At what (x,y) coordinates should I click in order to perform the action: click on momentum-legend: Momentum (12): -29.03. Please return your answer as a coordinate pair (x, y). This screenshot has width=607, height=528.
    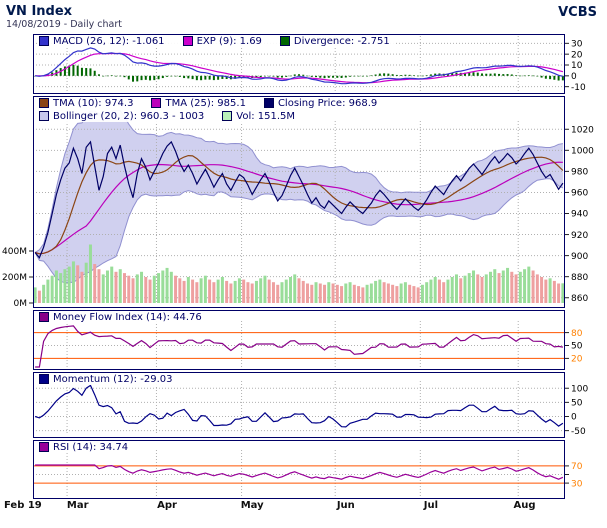
    Looking at the image, I should click on (107, 379).